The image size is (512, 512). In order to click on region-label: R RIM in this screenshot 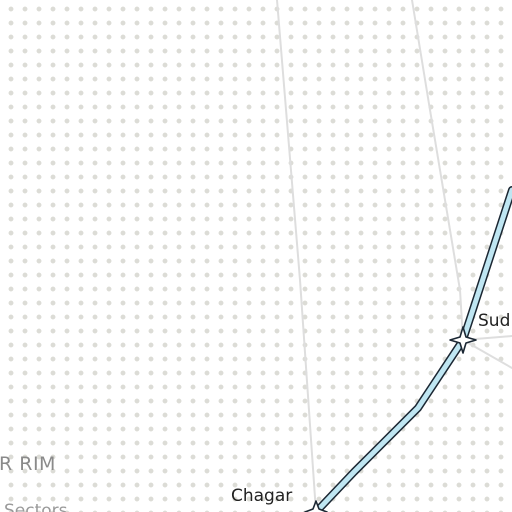, I will do `click(28, 464)`.